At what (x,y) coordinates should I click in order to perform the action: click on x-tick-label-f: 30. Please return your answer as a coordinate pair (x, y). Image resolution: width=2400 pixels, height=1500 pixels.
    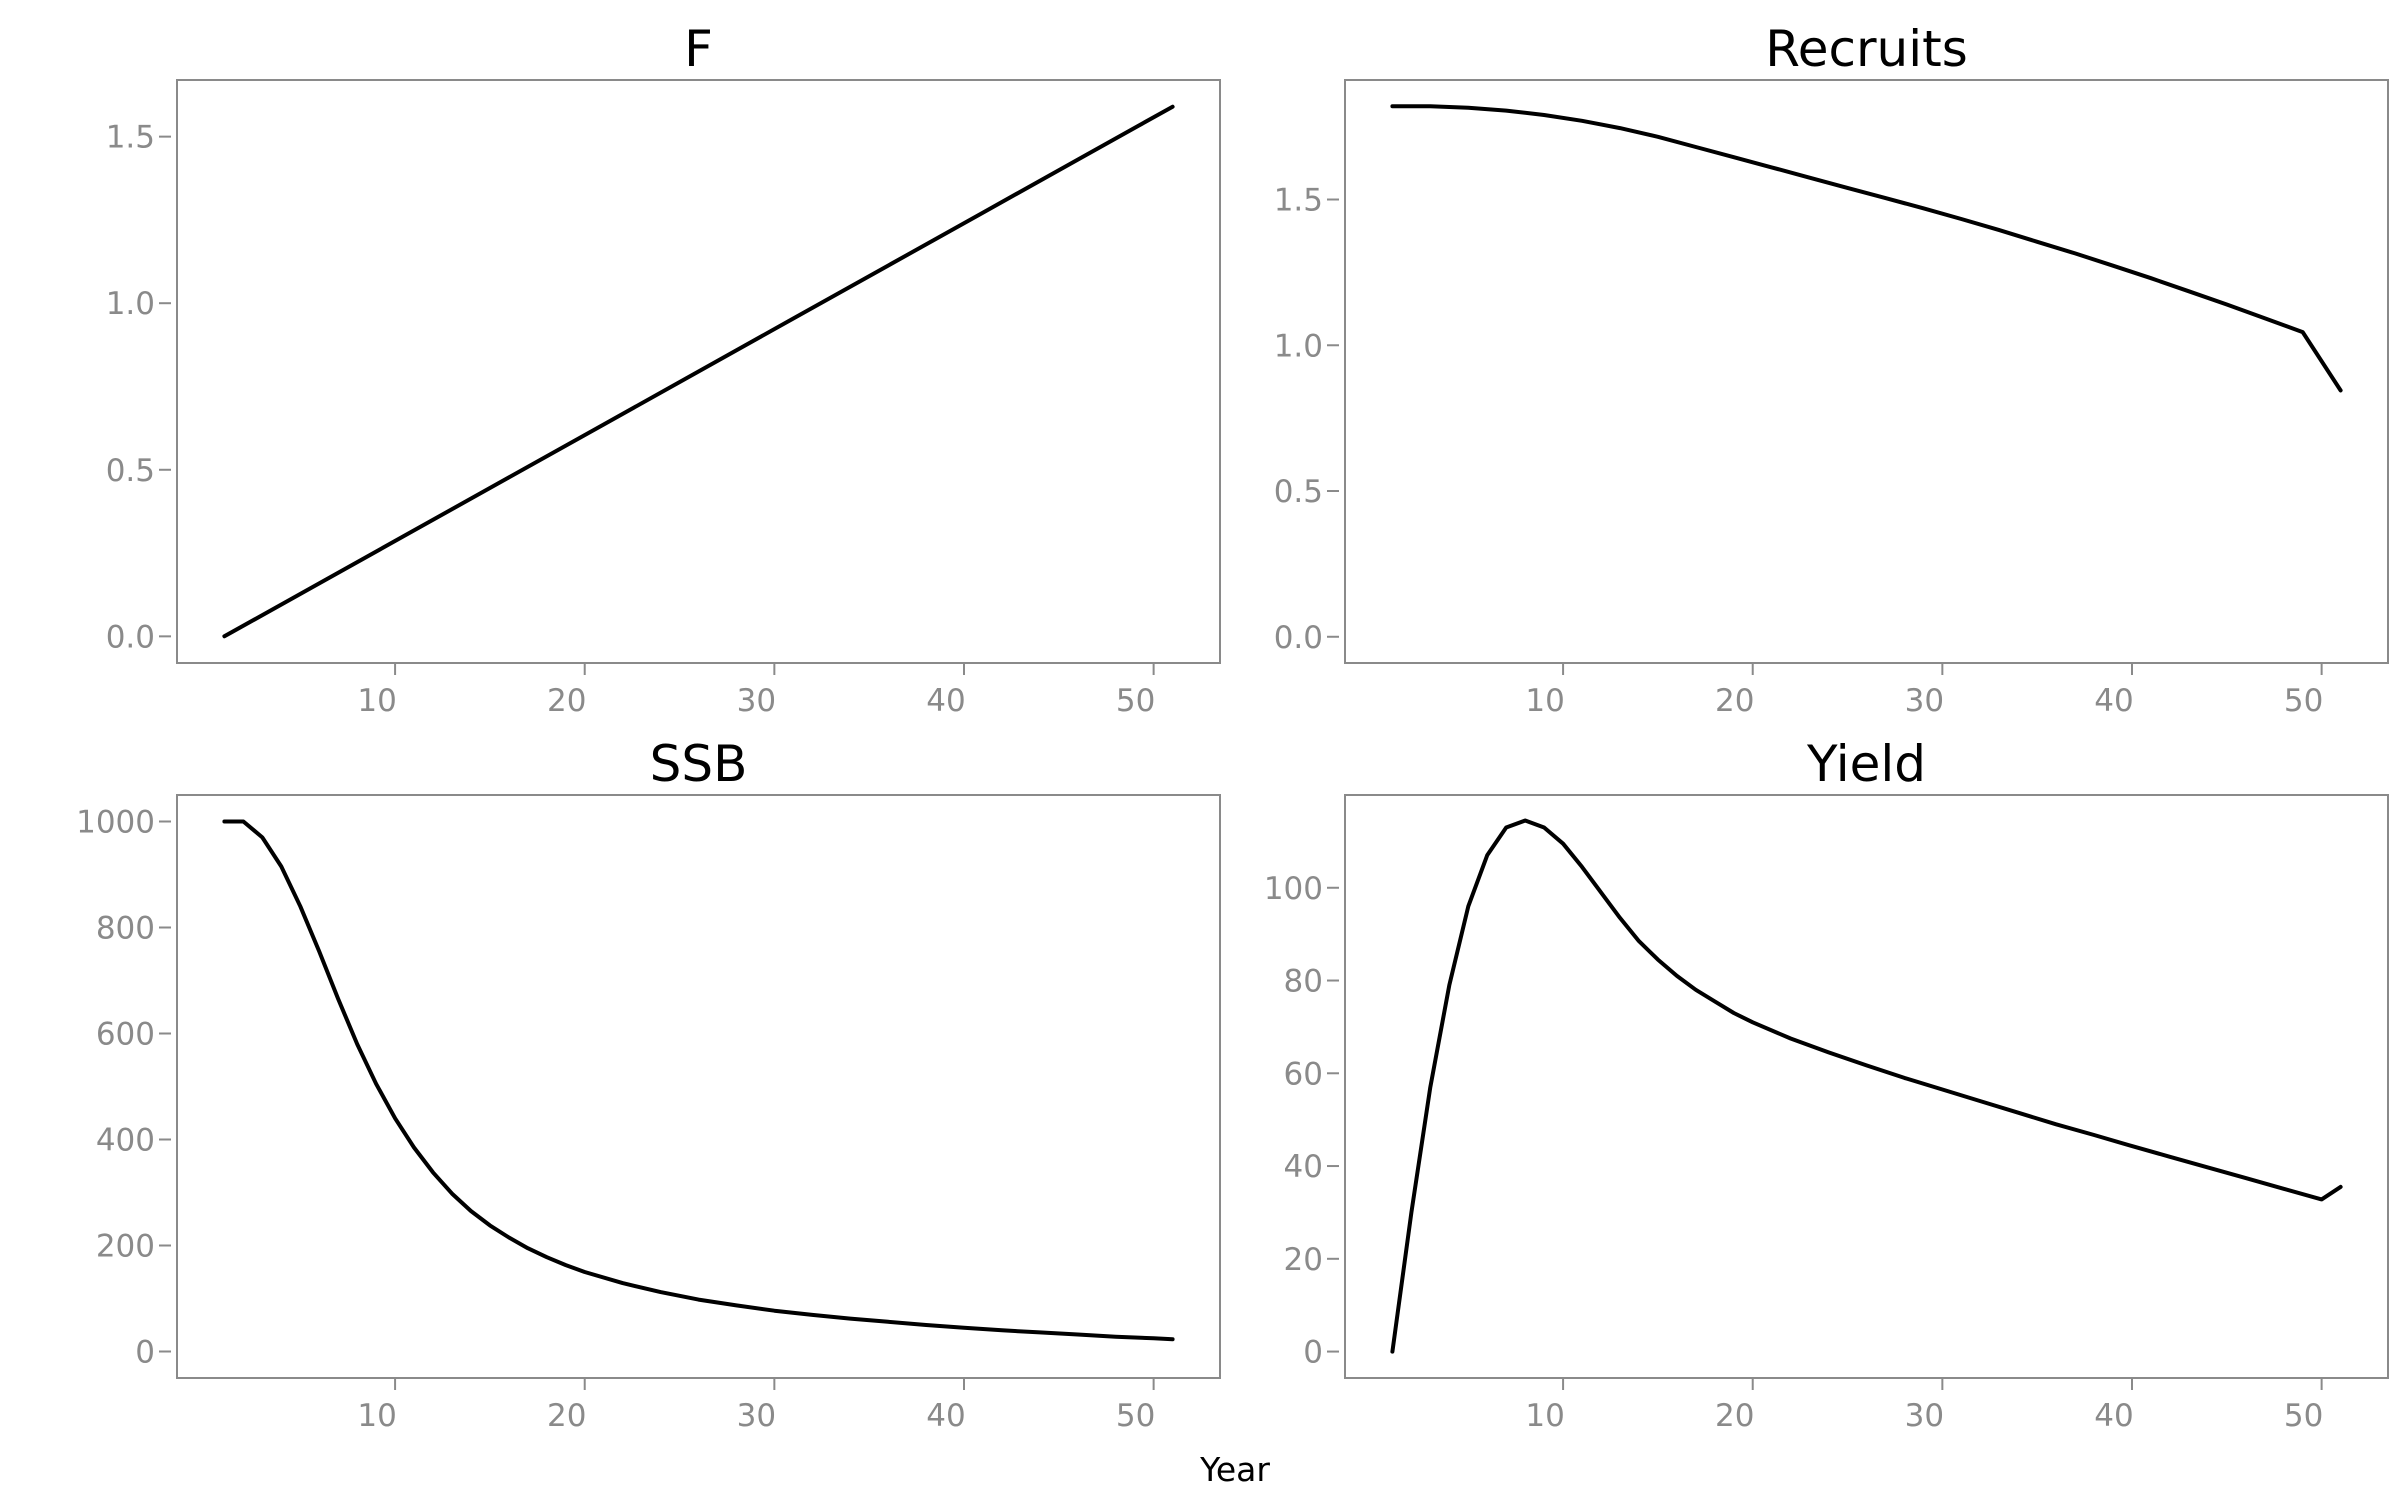
    Looking at the image, I should click on (756, 701).